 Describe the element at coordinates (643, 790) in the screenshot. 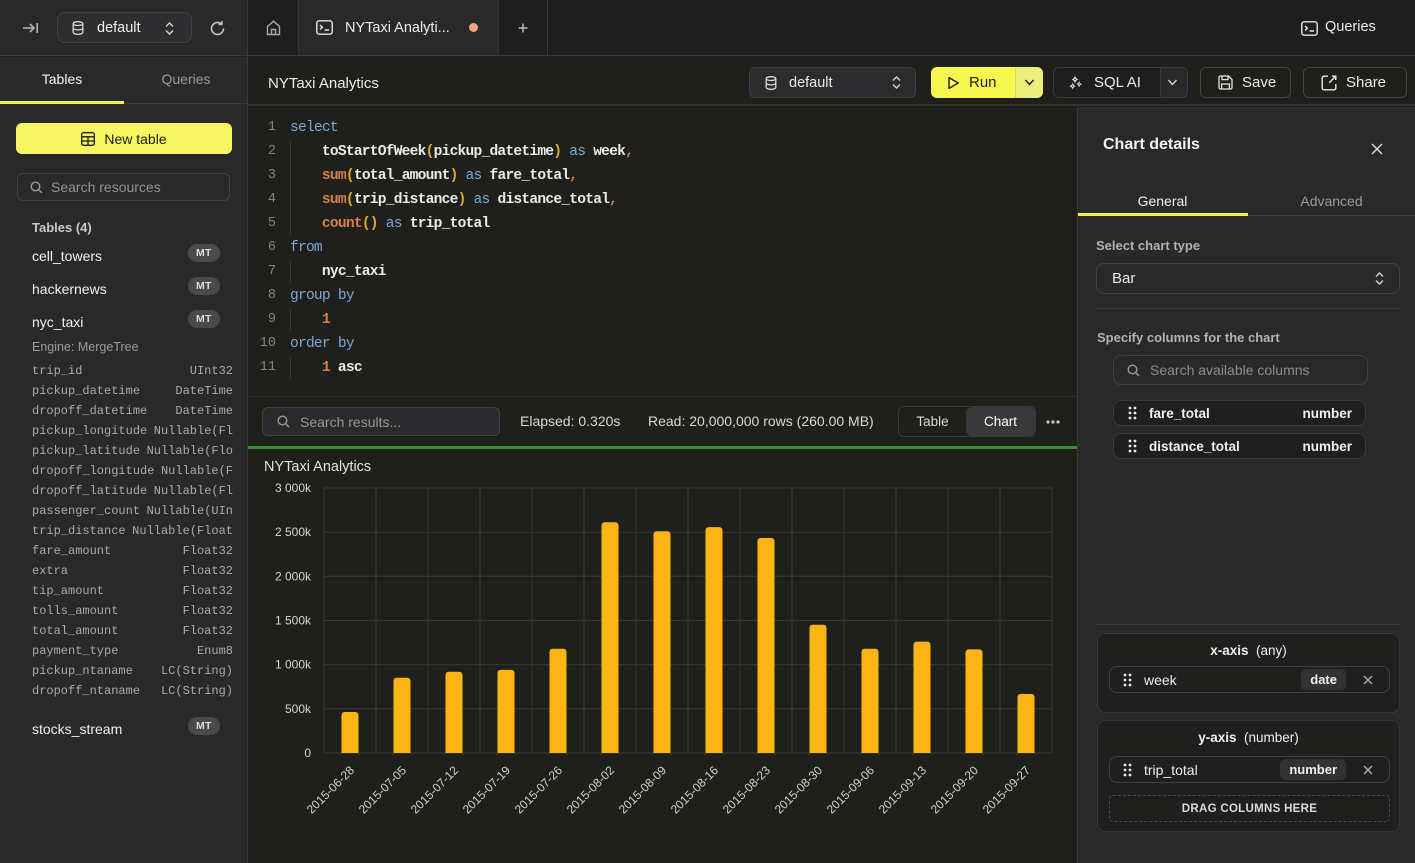

I see `svg-text: 2015-08-09` at that location.